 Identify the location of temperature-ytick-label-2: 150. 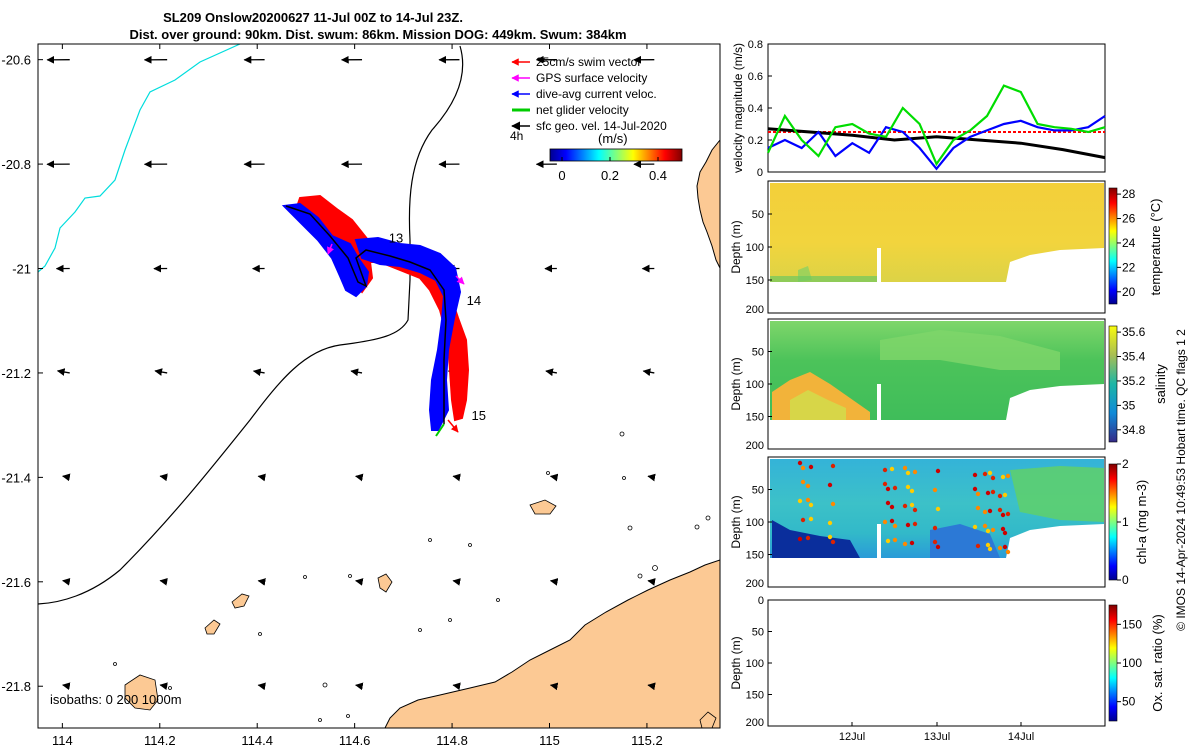
(755, 281).